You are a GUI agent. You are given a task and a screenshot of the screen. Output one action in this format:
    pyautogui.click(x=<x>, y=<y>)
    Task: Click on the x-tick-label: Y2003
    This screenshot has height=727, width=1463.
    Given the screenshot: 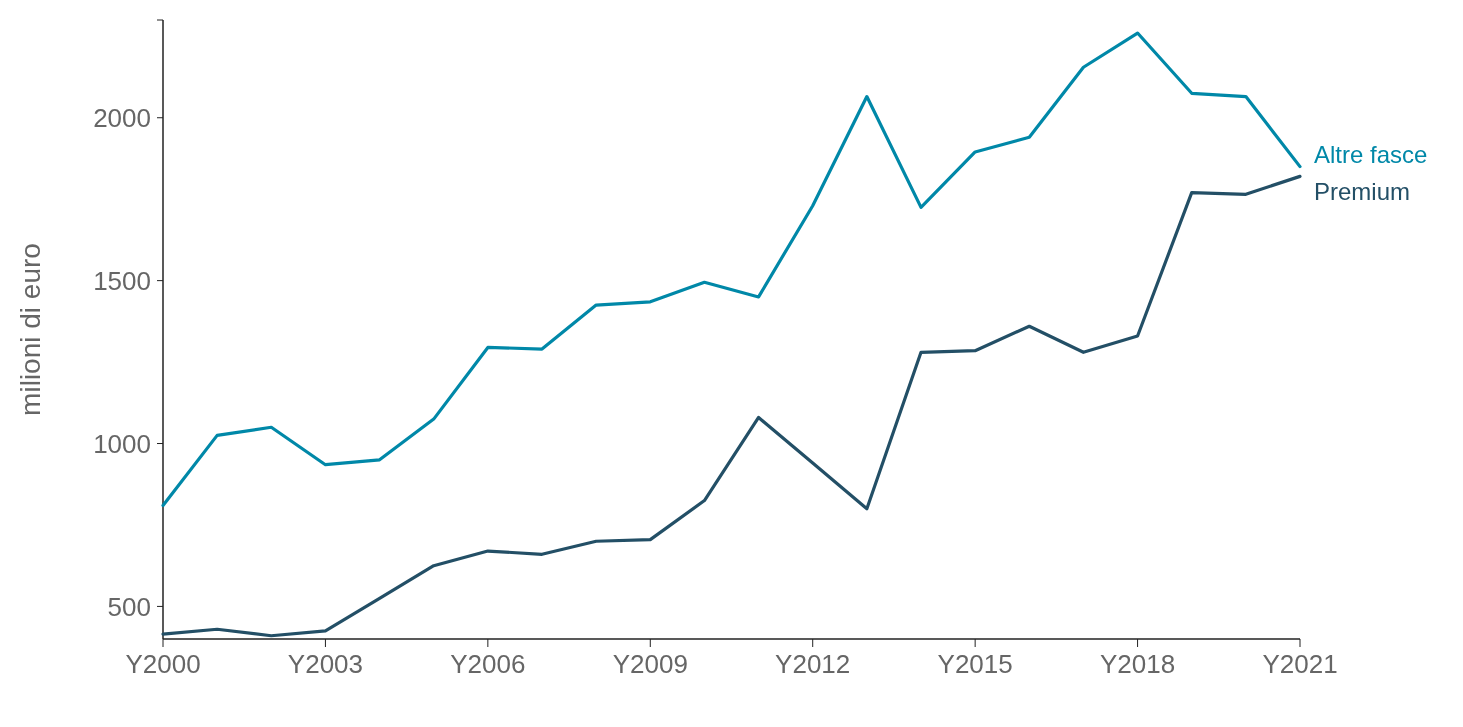 What is the action you would take?
    pyautogui.click(x=325, y=664)
    